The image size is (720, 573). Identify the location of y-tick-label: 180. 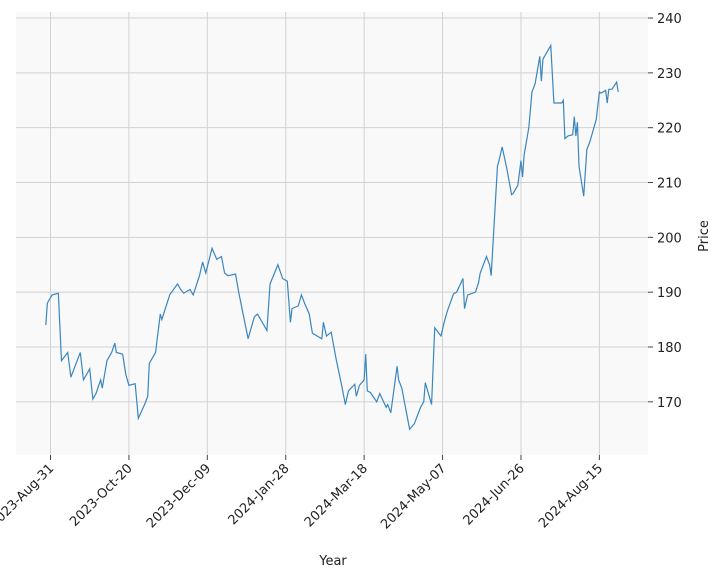
(669, 348).